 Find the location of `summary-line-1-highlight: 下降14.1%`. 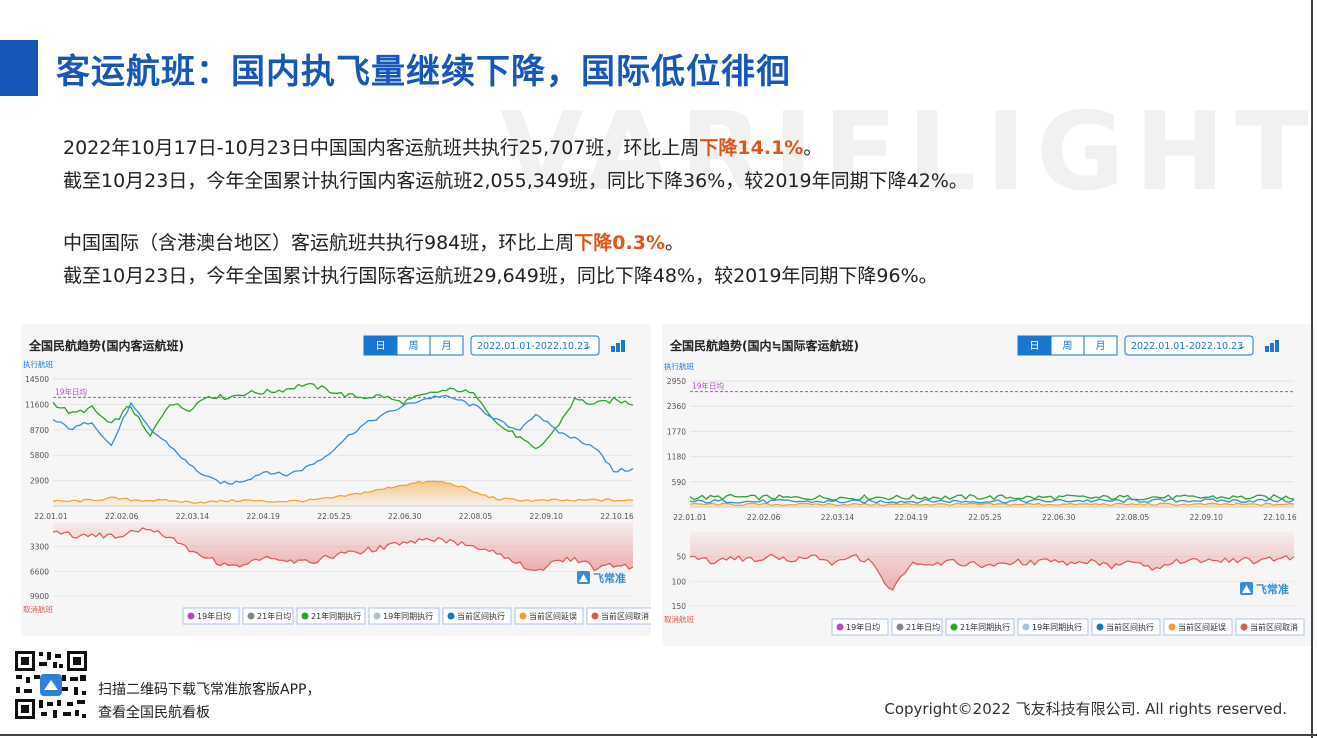

summary-line-1-highlight: 下降14.1% is located at coordinates (751, 148).